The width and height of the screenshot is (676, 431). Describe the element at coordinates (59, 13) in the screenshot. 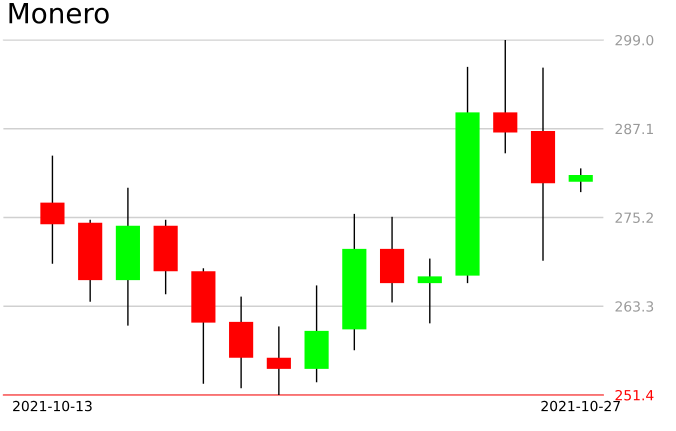

I see `chart-title: Monero` at that location.